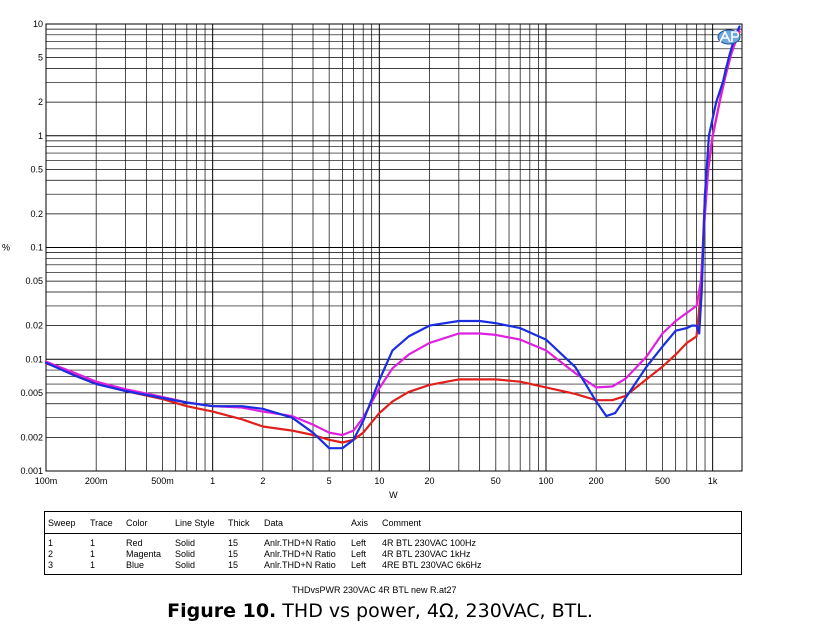 Image resolution: width=832 pixels, height=640 pixels. What do you see at coordinates (432, 565) in the screenshot?
I see `cell-comment: 4RE BTL 230VAC 6k6Hz` at bounding box center [432, 565].